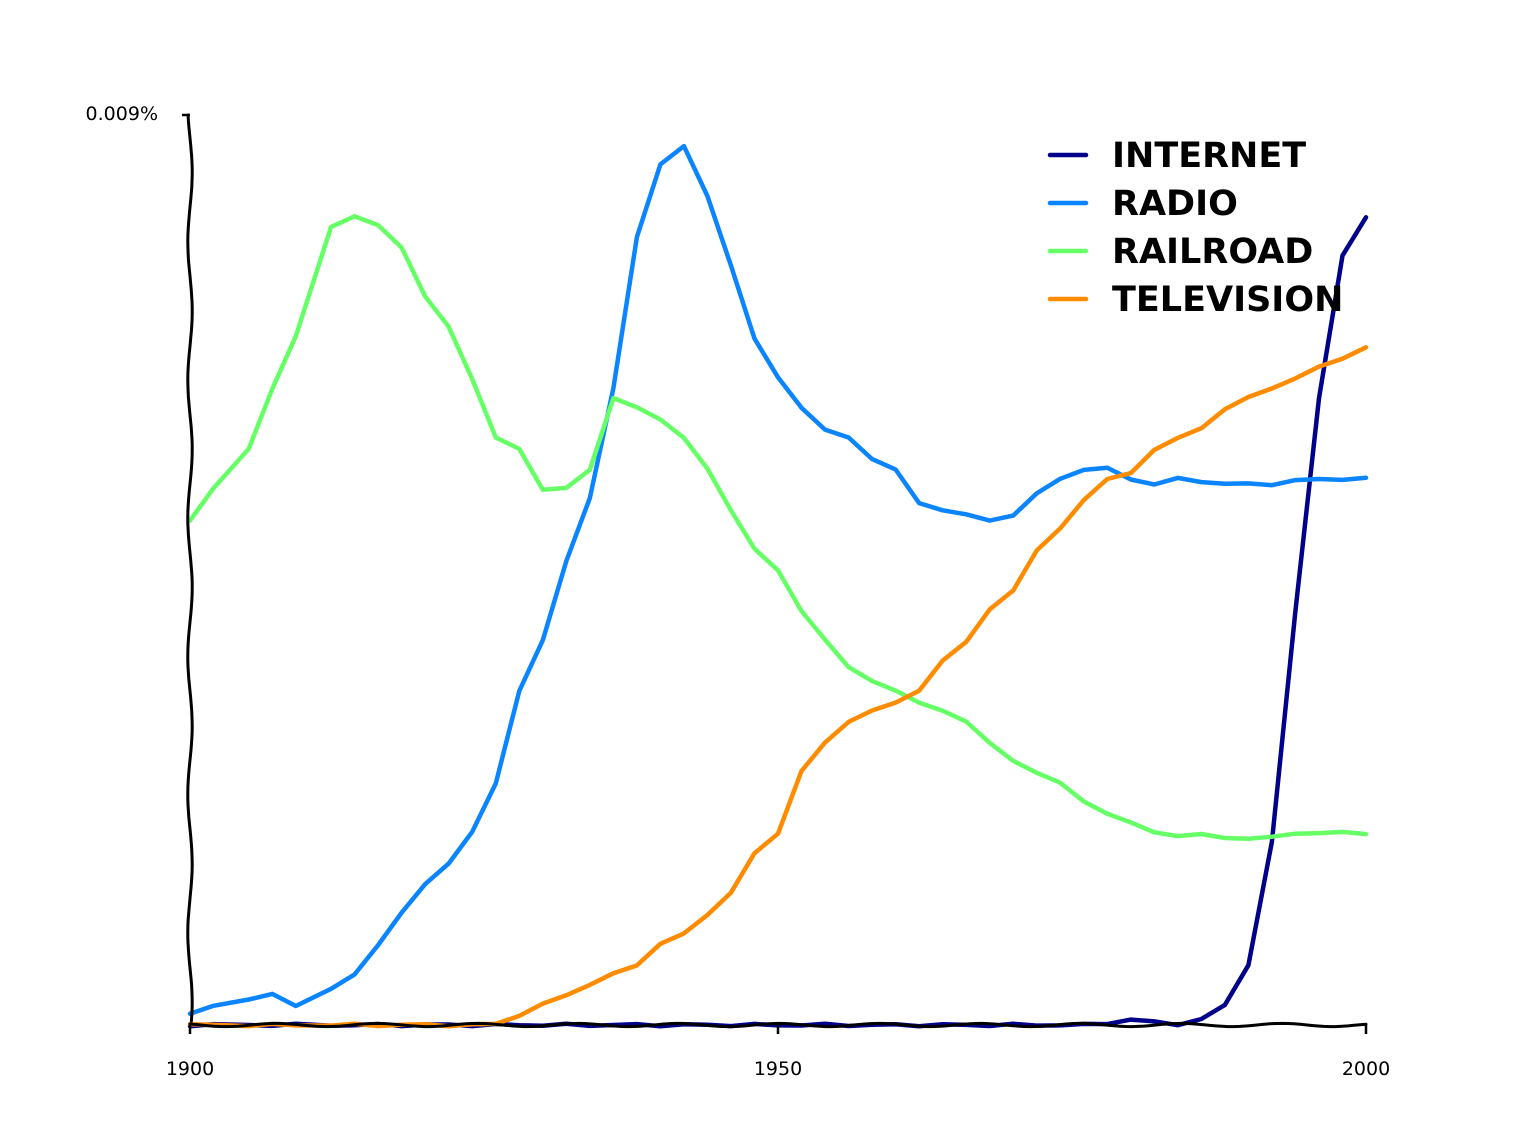 Image resolution: width=1520 pixels, height=1140 pixels. What do you see at coordinates (1227, 300) in the screenshot?
I see `legend-label-television: TELEVISION` at bounding box center [1227, 300].